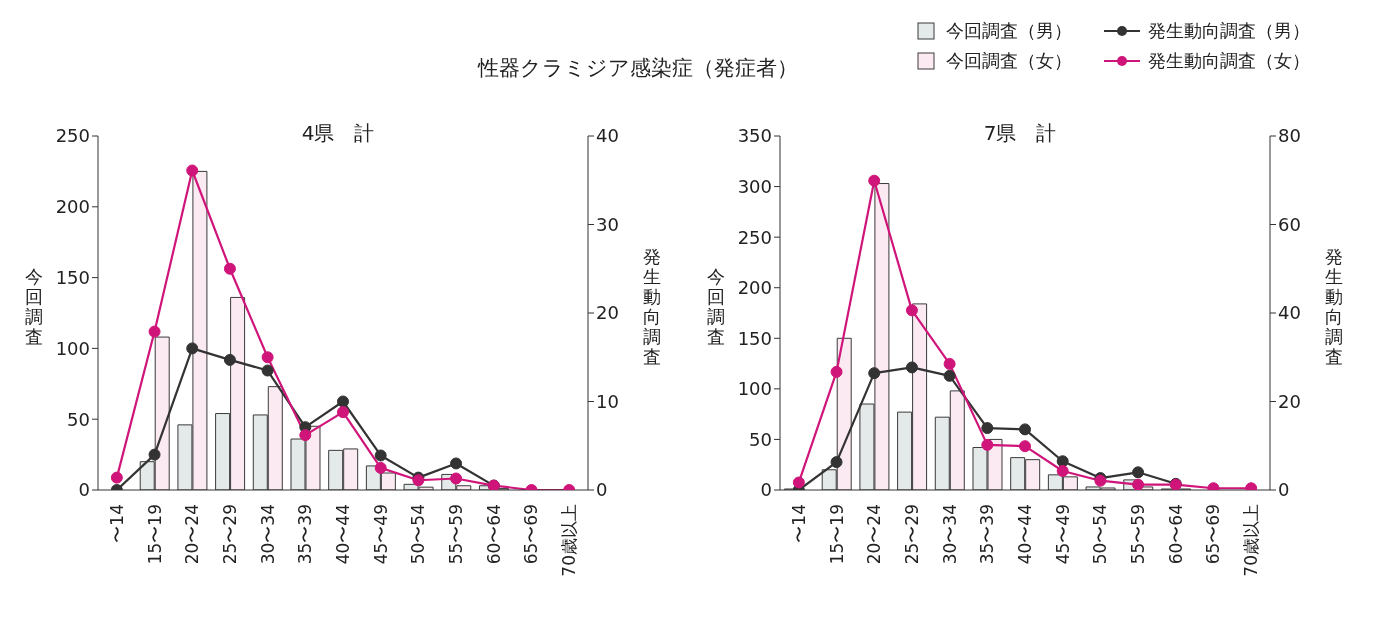  What do you see at coordinates (637, 68) in the screenshot?
I see `text: 性器クラミジア感染症（発症者）` at bounding box center [637, 68].